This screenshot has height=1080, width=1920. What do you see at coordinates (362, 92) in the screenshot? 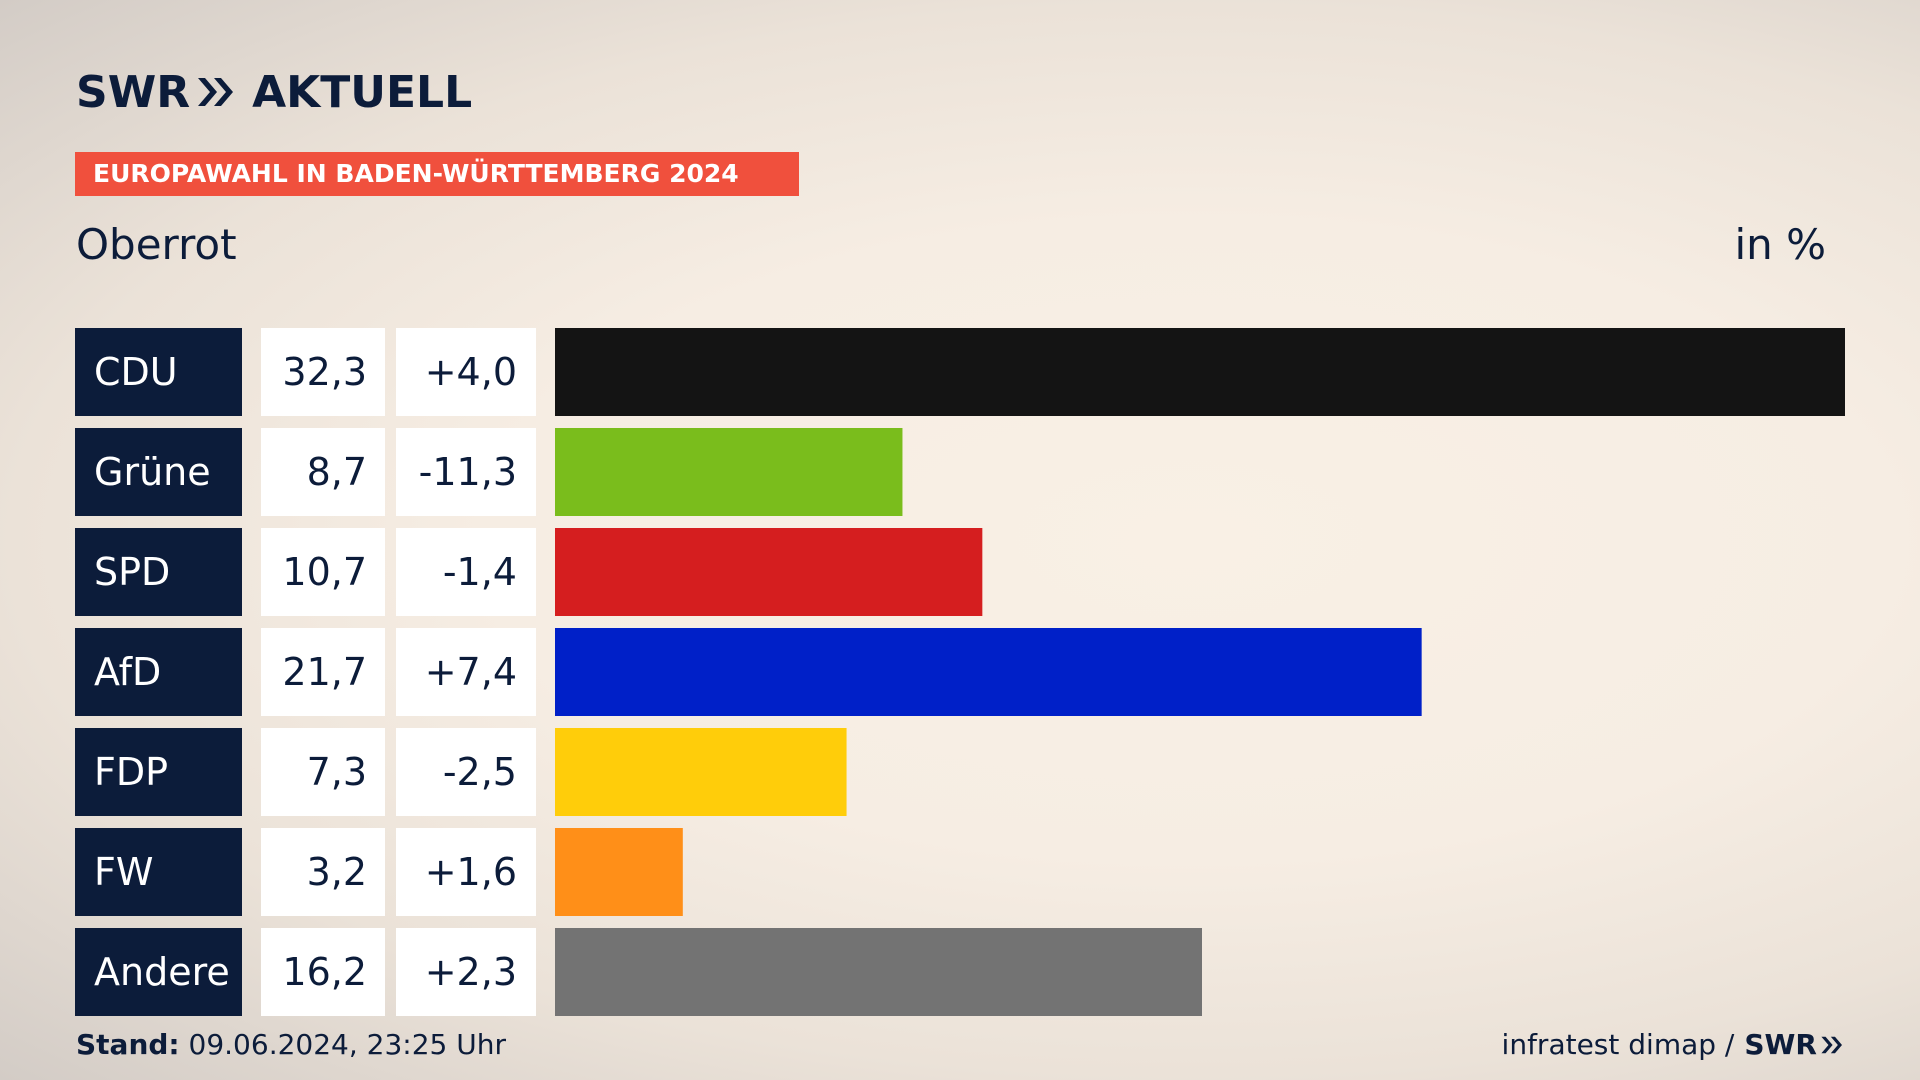
I see `logo-aktuell-text: AKTUELL` at bounding box center [362, 92].